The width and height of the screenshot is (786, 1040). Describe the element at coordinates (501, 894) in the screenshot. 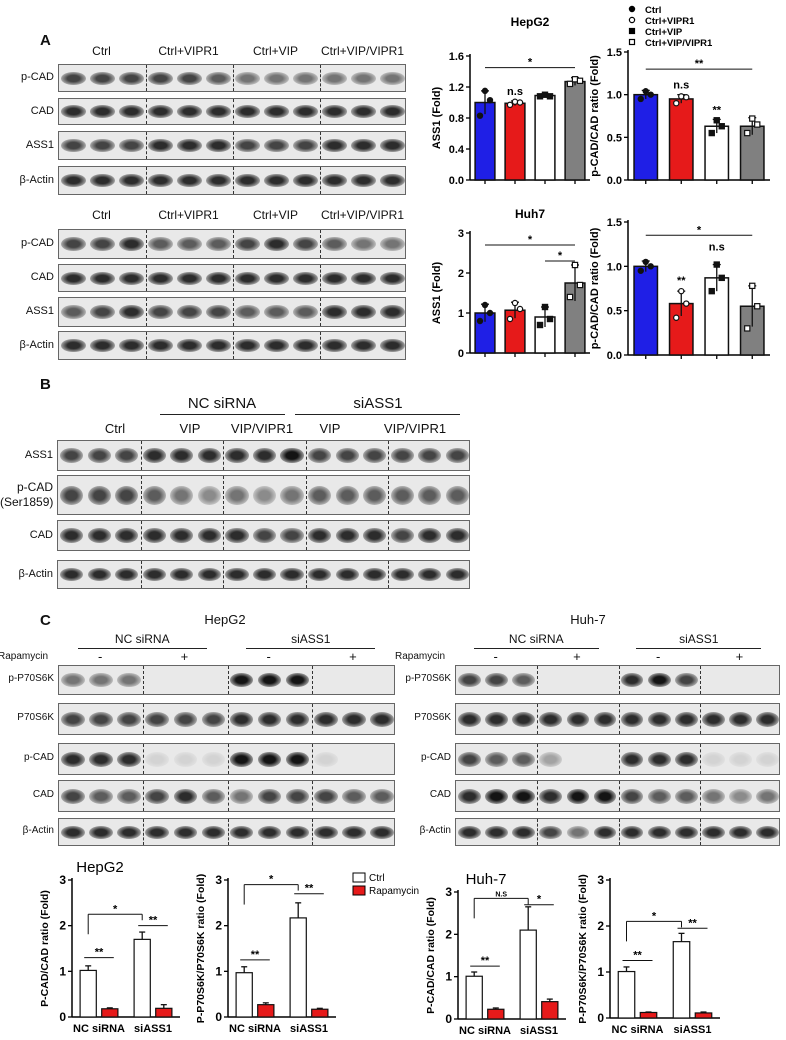

I see `significance-label: N.S` at that location.